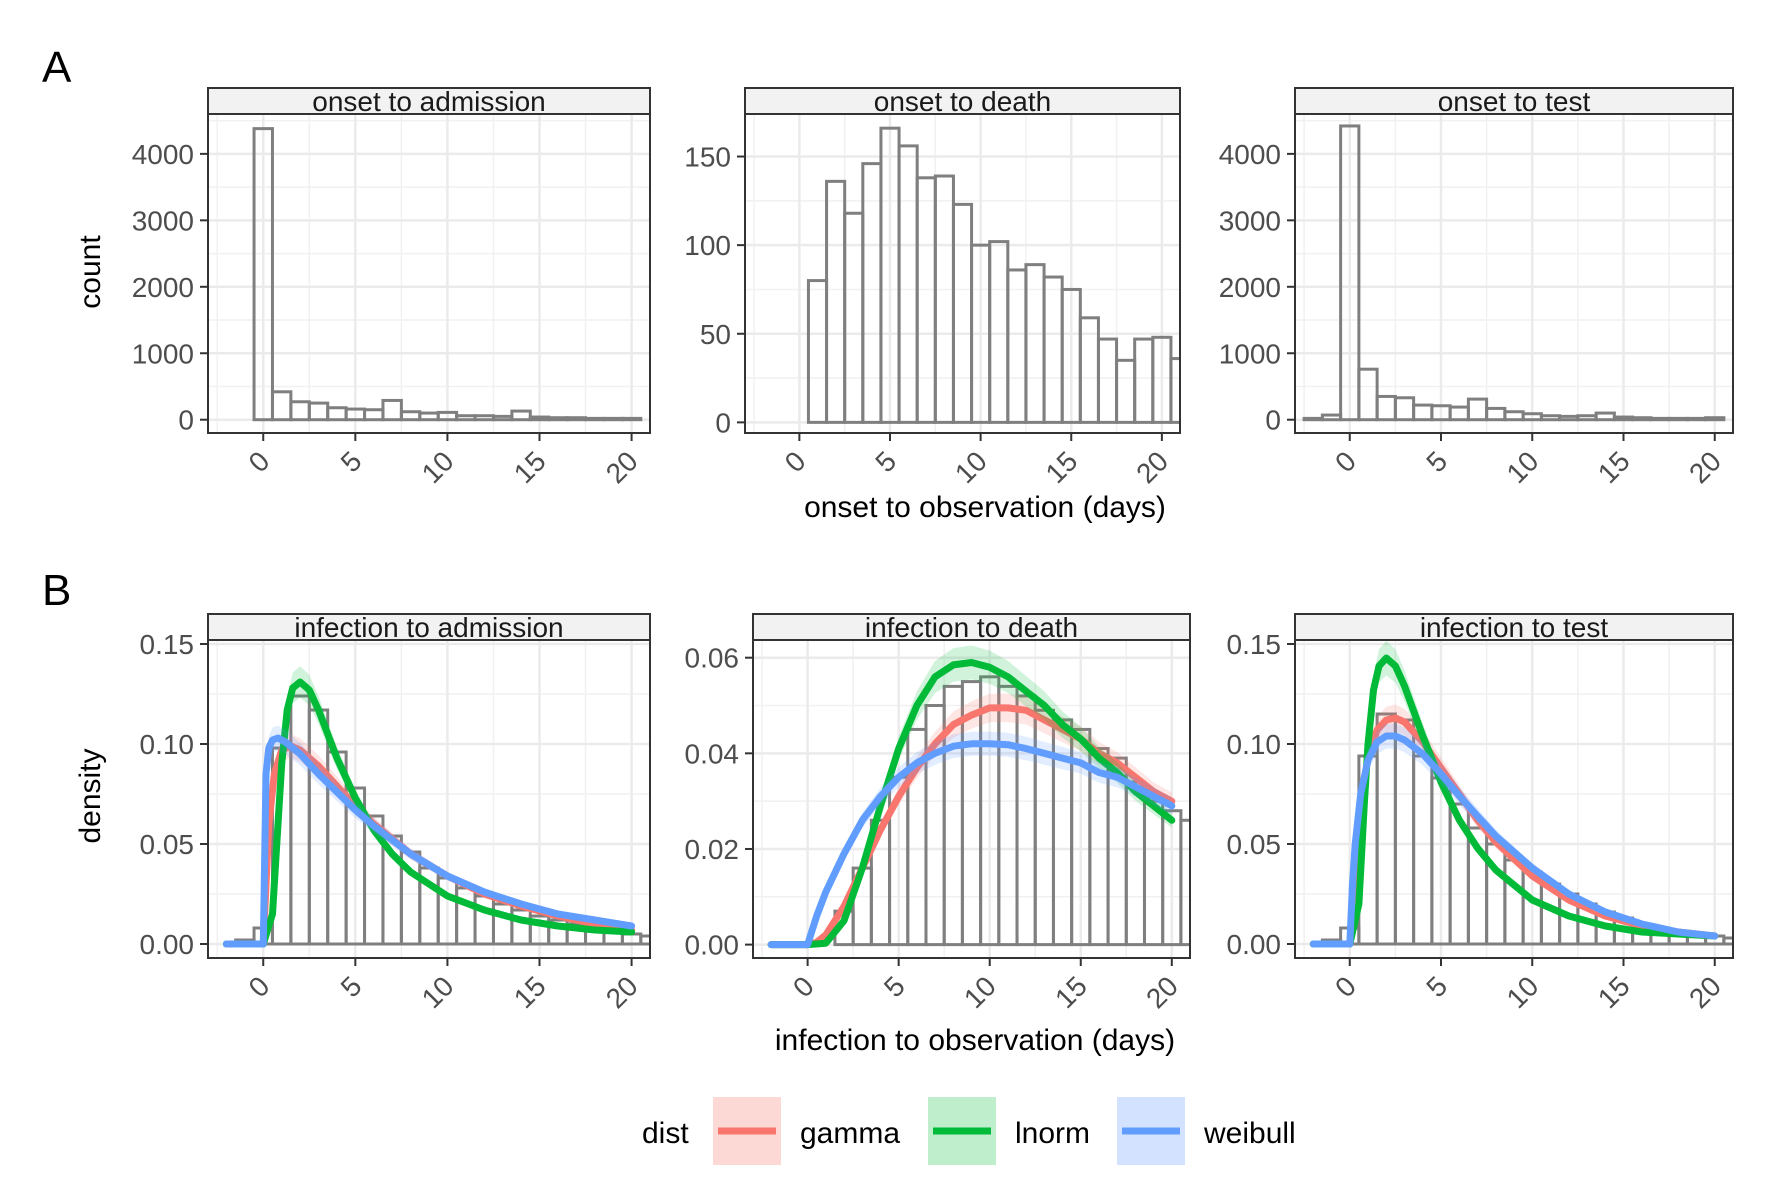  I want to click on legend-item-weibull: weibull, so click(1206, 1131).